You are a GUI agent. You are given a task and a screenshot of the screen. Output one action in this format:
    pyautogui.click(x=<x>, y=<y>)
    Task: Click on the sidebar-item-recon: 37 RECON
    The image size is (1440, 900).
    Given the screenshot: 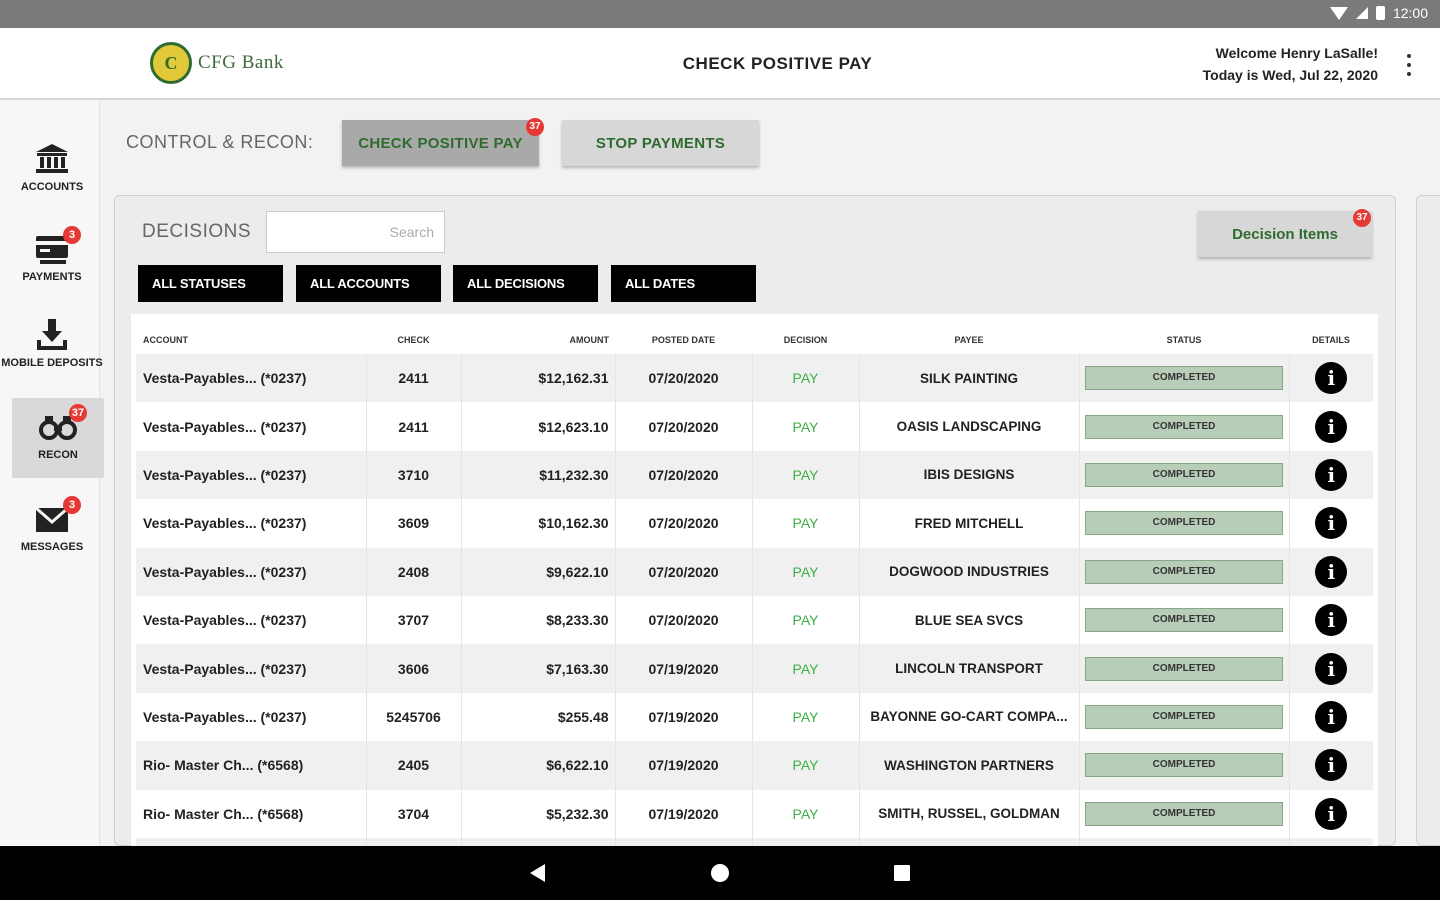 What is the action you would take?
    pyautogui.click(x=58, y=438)
    